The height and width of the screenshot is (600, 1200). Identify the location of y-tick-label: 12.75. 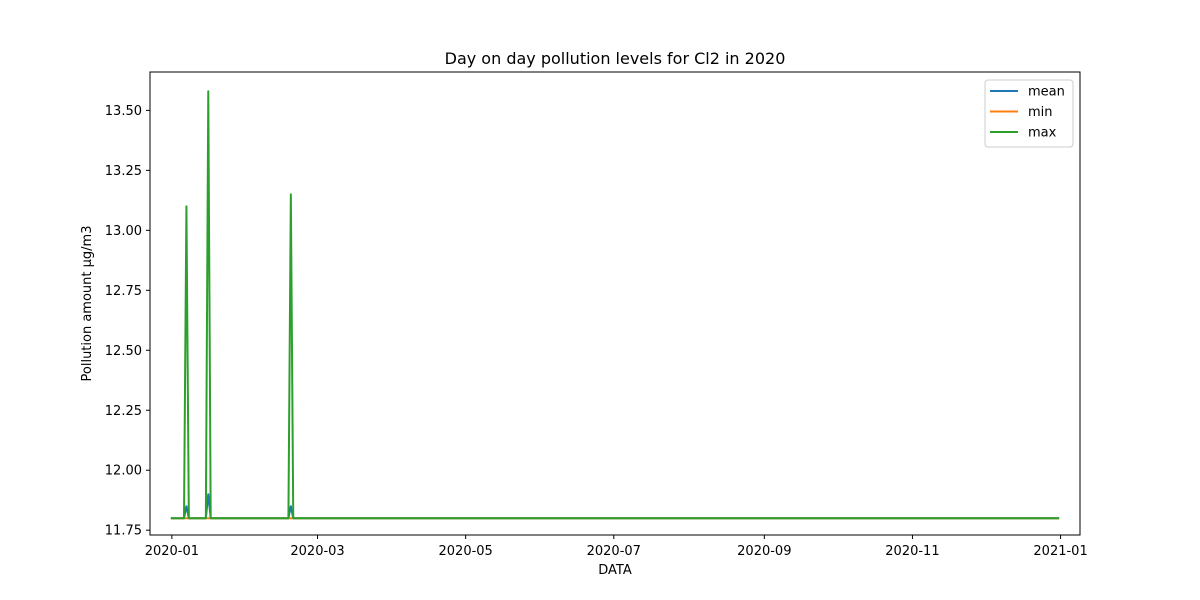
(123, 291).